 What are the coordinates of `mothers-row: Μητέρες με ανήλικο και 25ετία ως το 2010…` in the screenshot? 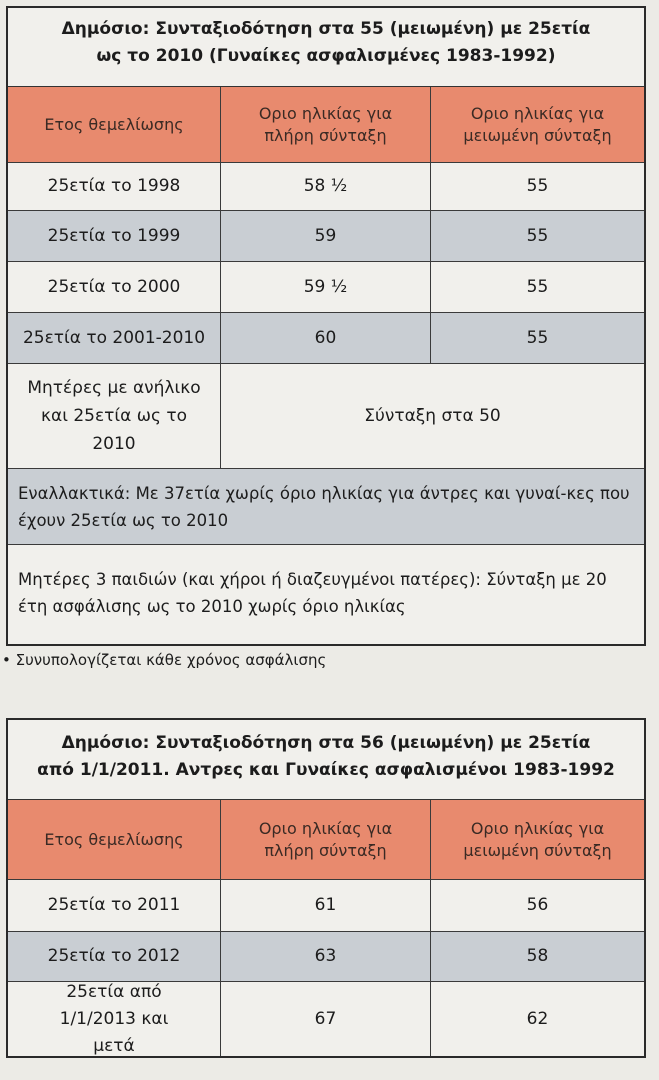 It's located at (326, 416).